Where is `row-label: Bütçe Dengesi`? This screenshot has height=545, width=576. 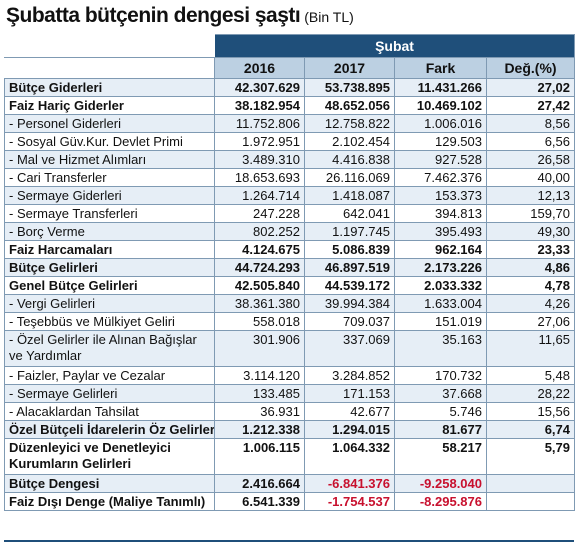
row-label: Bütçe Dengesi is located at coordinates (109, 483).